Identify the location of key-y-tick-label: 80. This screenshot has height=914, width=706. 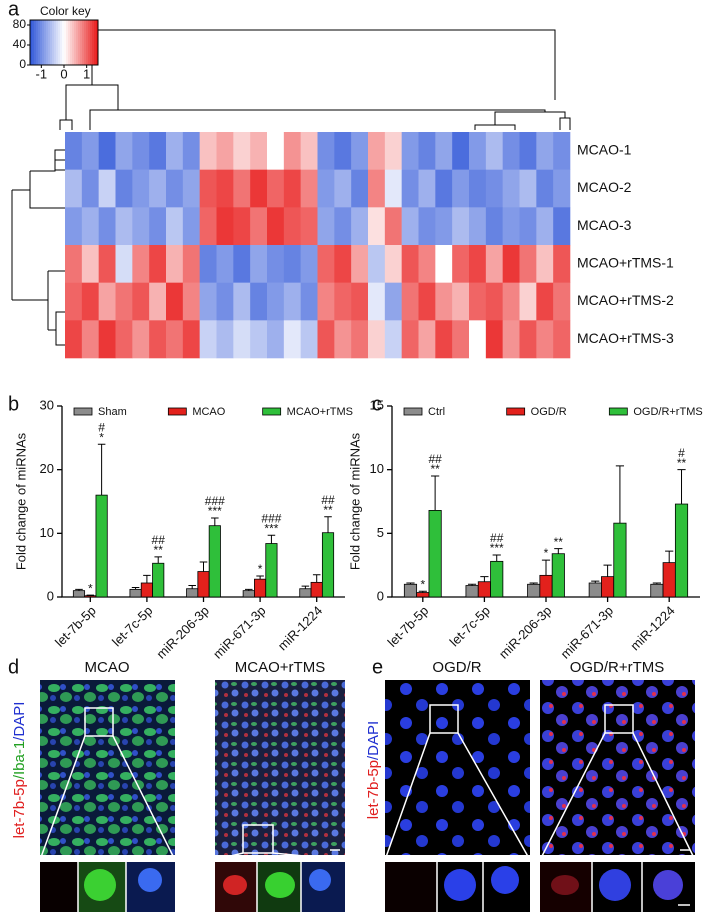
(20, 24).